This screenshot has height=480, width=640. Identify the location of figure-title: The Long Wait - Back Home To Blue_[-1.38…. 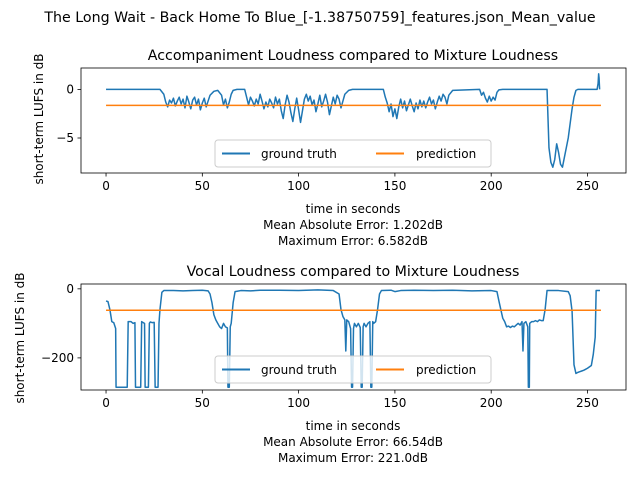
(319, 18).